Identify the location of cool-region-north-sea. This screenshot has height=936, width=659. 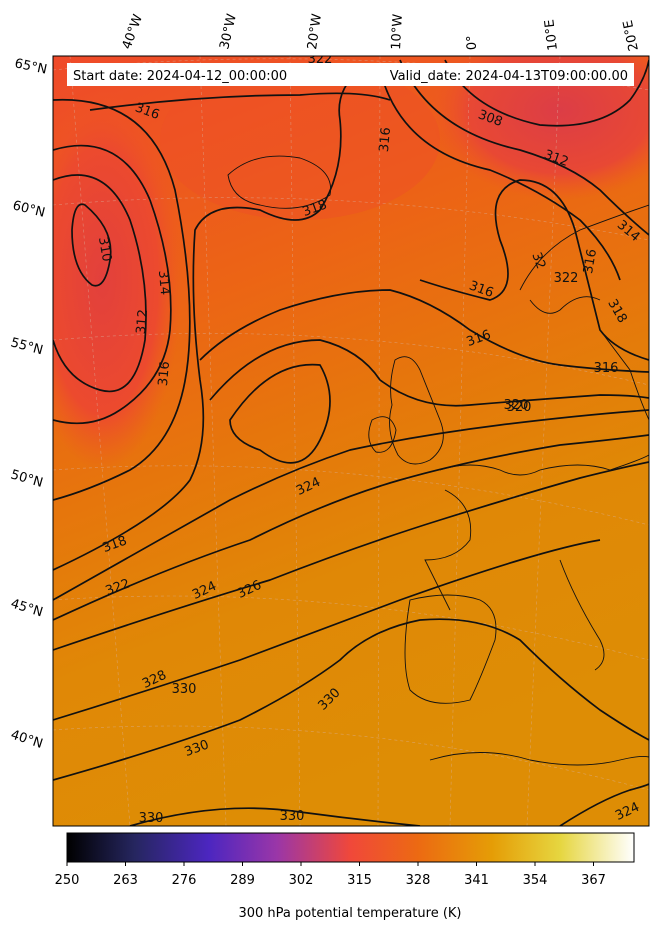
(300, 140).